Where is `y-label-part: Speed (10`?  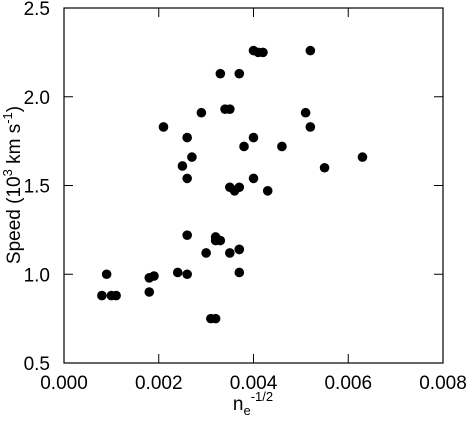 y-label-part: Speed (10 is located at coordinates (14, 220).